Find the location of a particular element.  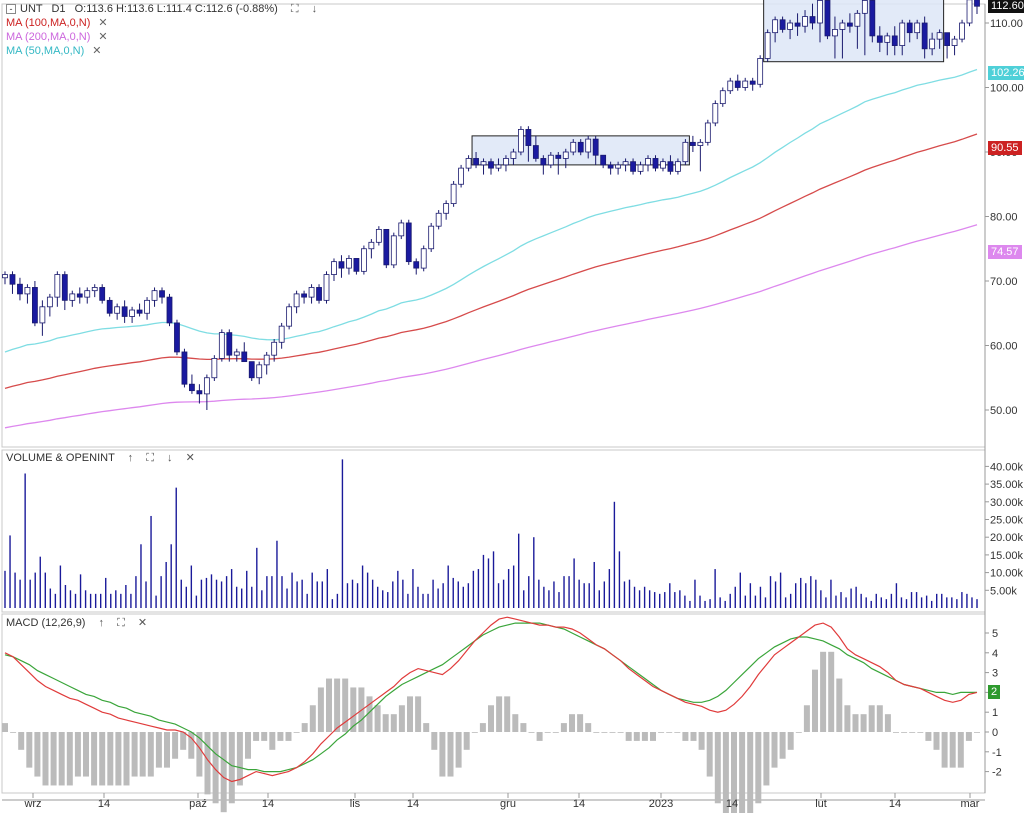

timeframe-label: D1 is located at coordinates (58, 9).